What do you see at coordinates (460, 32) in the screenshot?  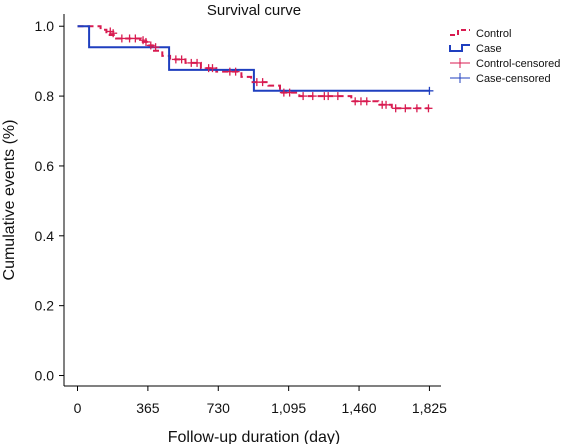 I see `legend-swatch-control` at bounding box center [460, 32].